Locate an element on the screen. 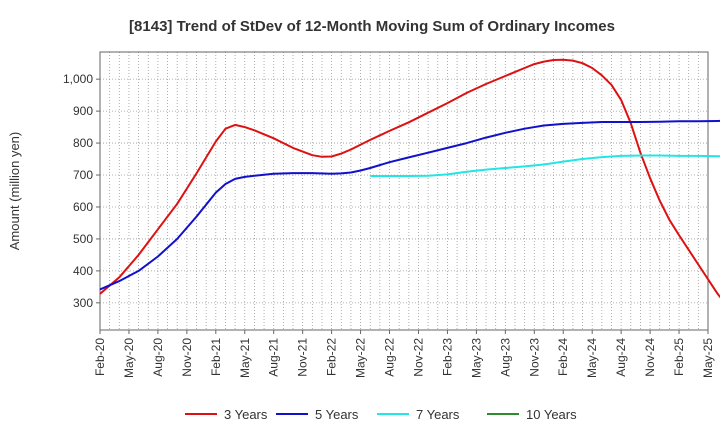  y-tick-label: 1,000 is located at coordinates (78, 79).